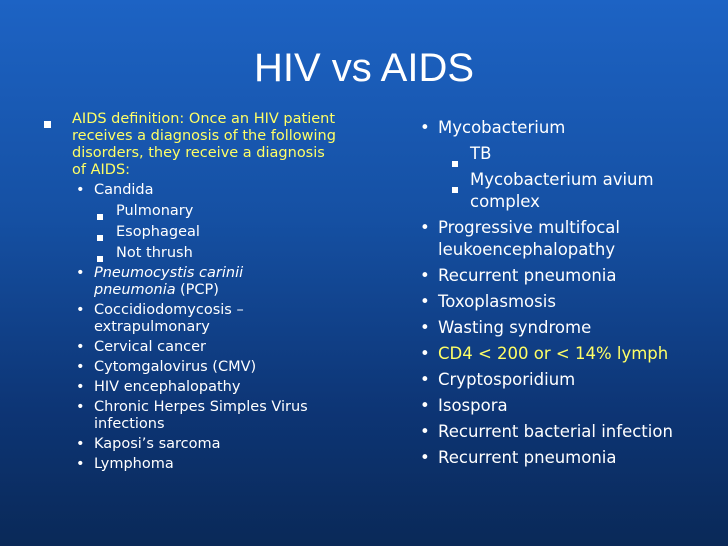 This screenshot has height=546, width=728. I want to click on list-item: • Recurrent bacterial infection, so click(570, 432).